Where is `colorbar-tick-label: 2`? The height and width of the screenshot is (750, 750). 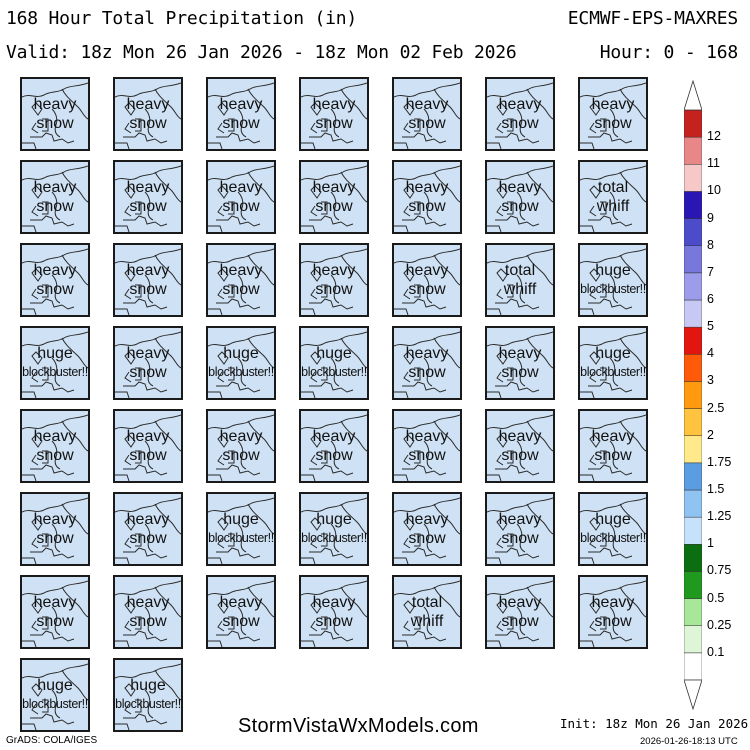
colorbar-tick-label: 2 is located at coordinates (710, 434).